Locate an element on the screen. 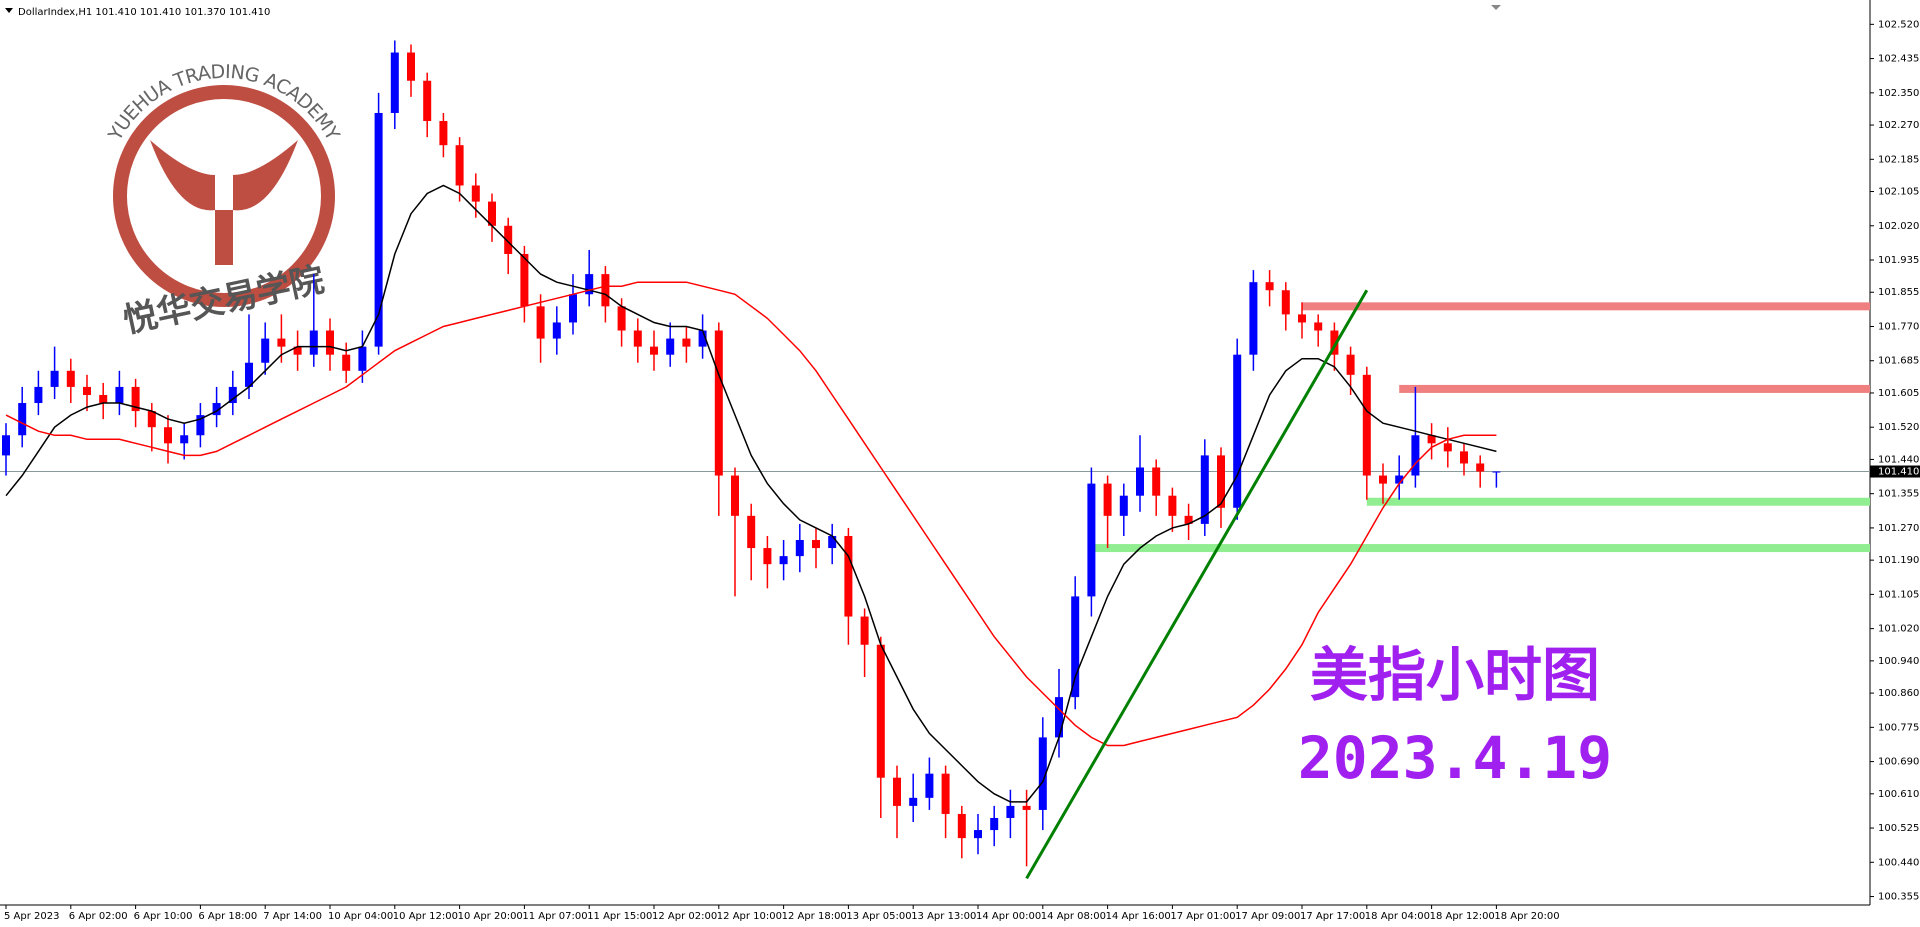 The image size is (1920, 927). x-tick-label: 11 Apr 07:00 is located at coordinates (554, 916).